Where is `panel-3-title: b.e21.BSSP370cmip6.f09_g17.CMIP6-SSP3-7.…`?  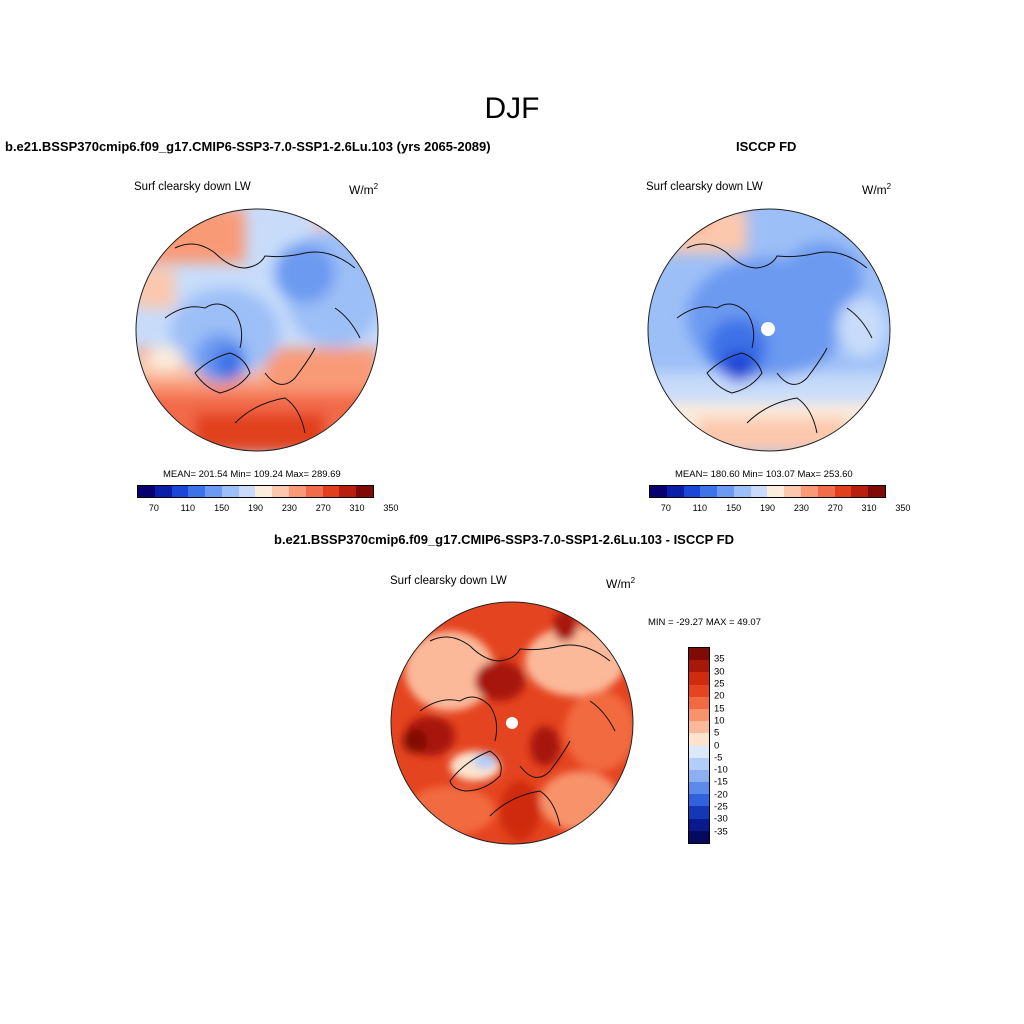 panel-3-title: b.e21.BSSP370cmip6.f09_g17.CMIP6-SSP3-7.… is located at coordinates (504, 539).